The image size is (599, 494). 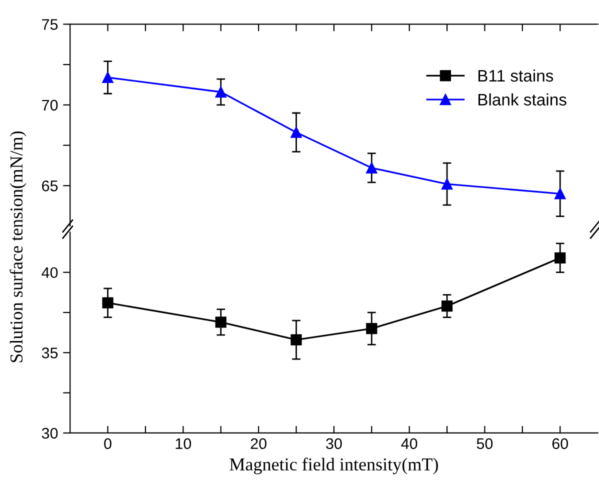 What do you see at coordinates (560, 444) in the screenshot?
I see `x-tick-label: 60` at bounding box center [560, 444].